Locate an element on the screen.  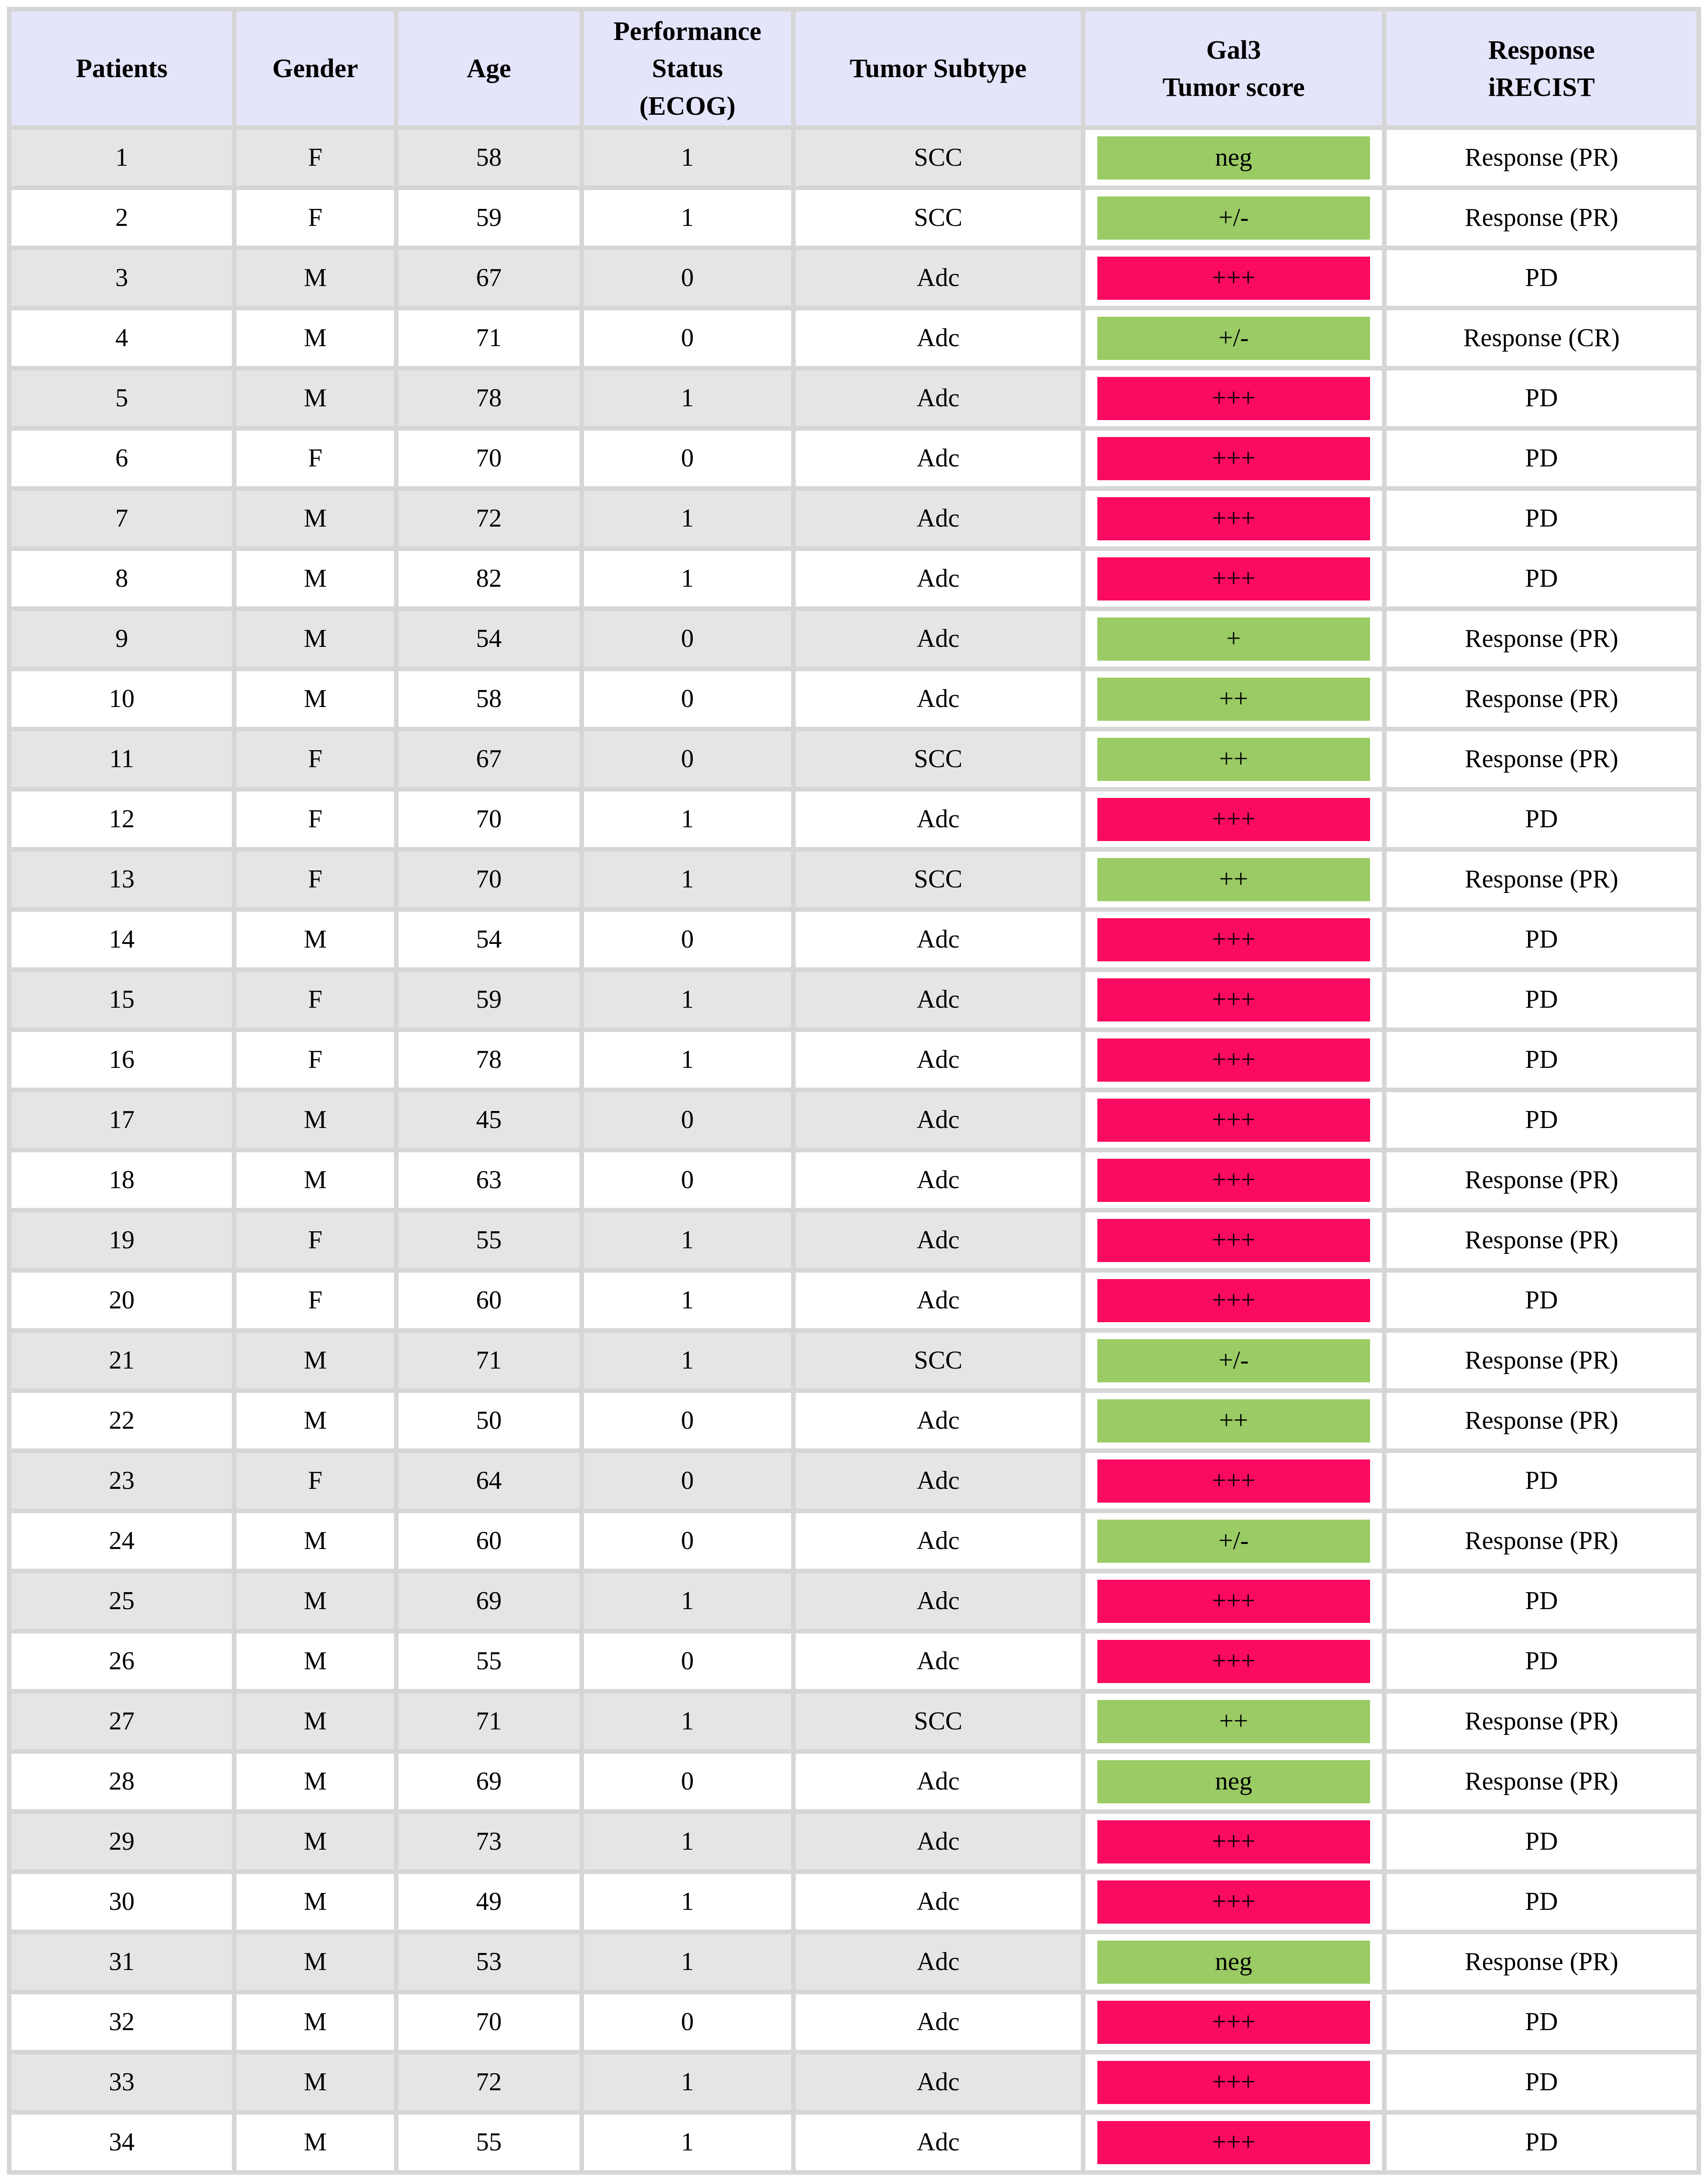
age-value: 67 is located at coordinates (489, 758).